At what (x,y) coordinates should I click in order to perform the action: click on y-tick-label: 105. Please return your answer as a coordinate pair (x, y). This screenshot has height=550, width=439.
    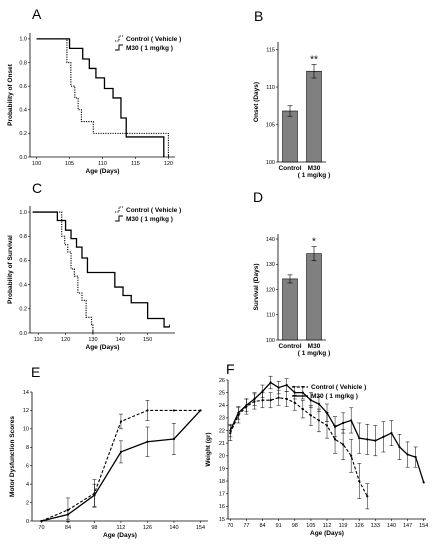
    Looking at the image, I should click on (270, 125).